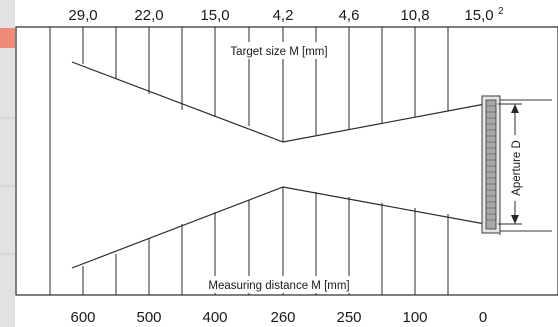 Image resolution: width=558 pixels, height=327 pixels. I want to click on target-size-label: Target size M [mm], so click(278, 52).